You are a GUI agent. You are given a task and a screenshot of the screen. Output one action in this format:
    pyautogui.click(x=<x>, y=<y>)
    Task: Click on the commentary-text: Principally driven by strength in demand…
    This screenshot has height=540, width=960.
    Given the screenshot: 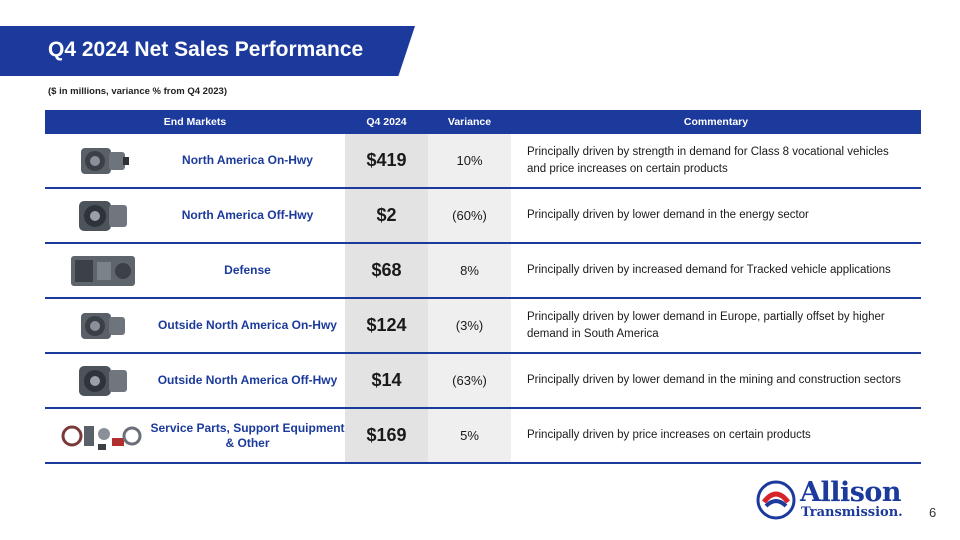 What is the action you would take?
    pyautogui.click(x=708, y=160)
    